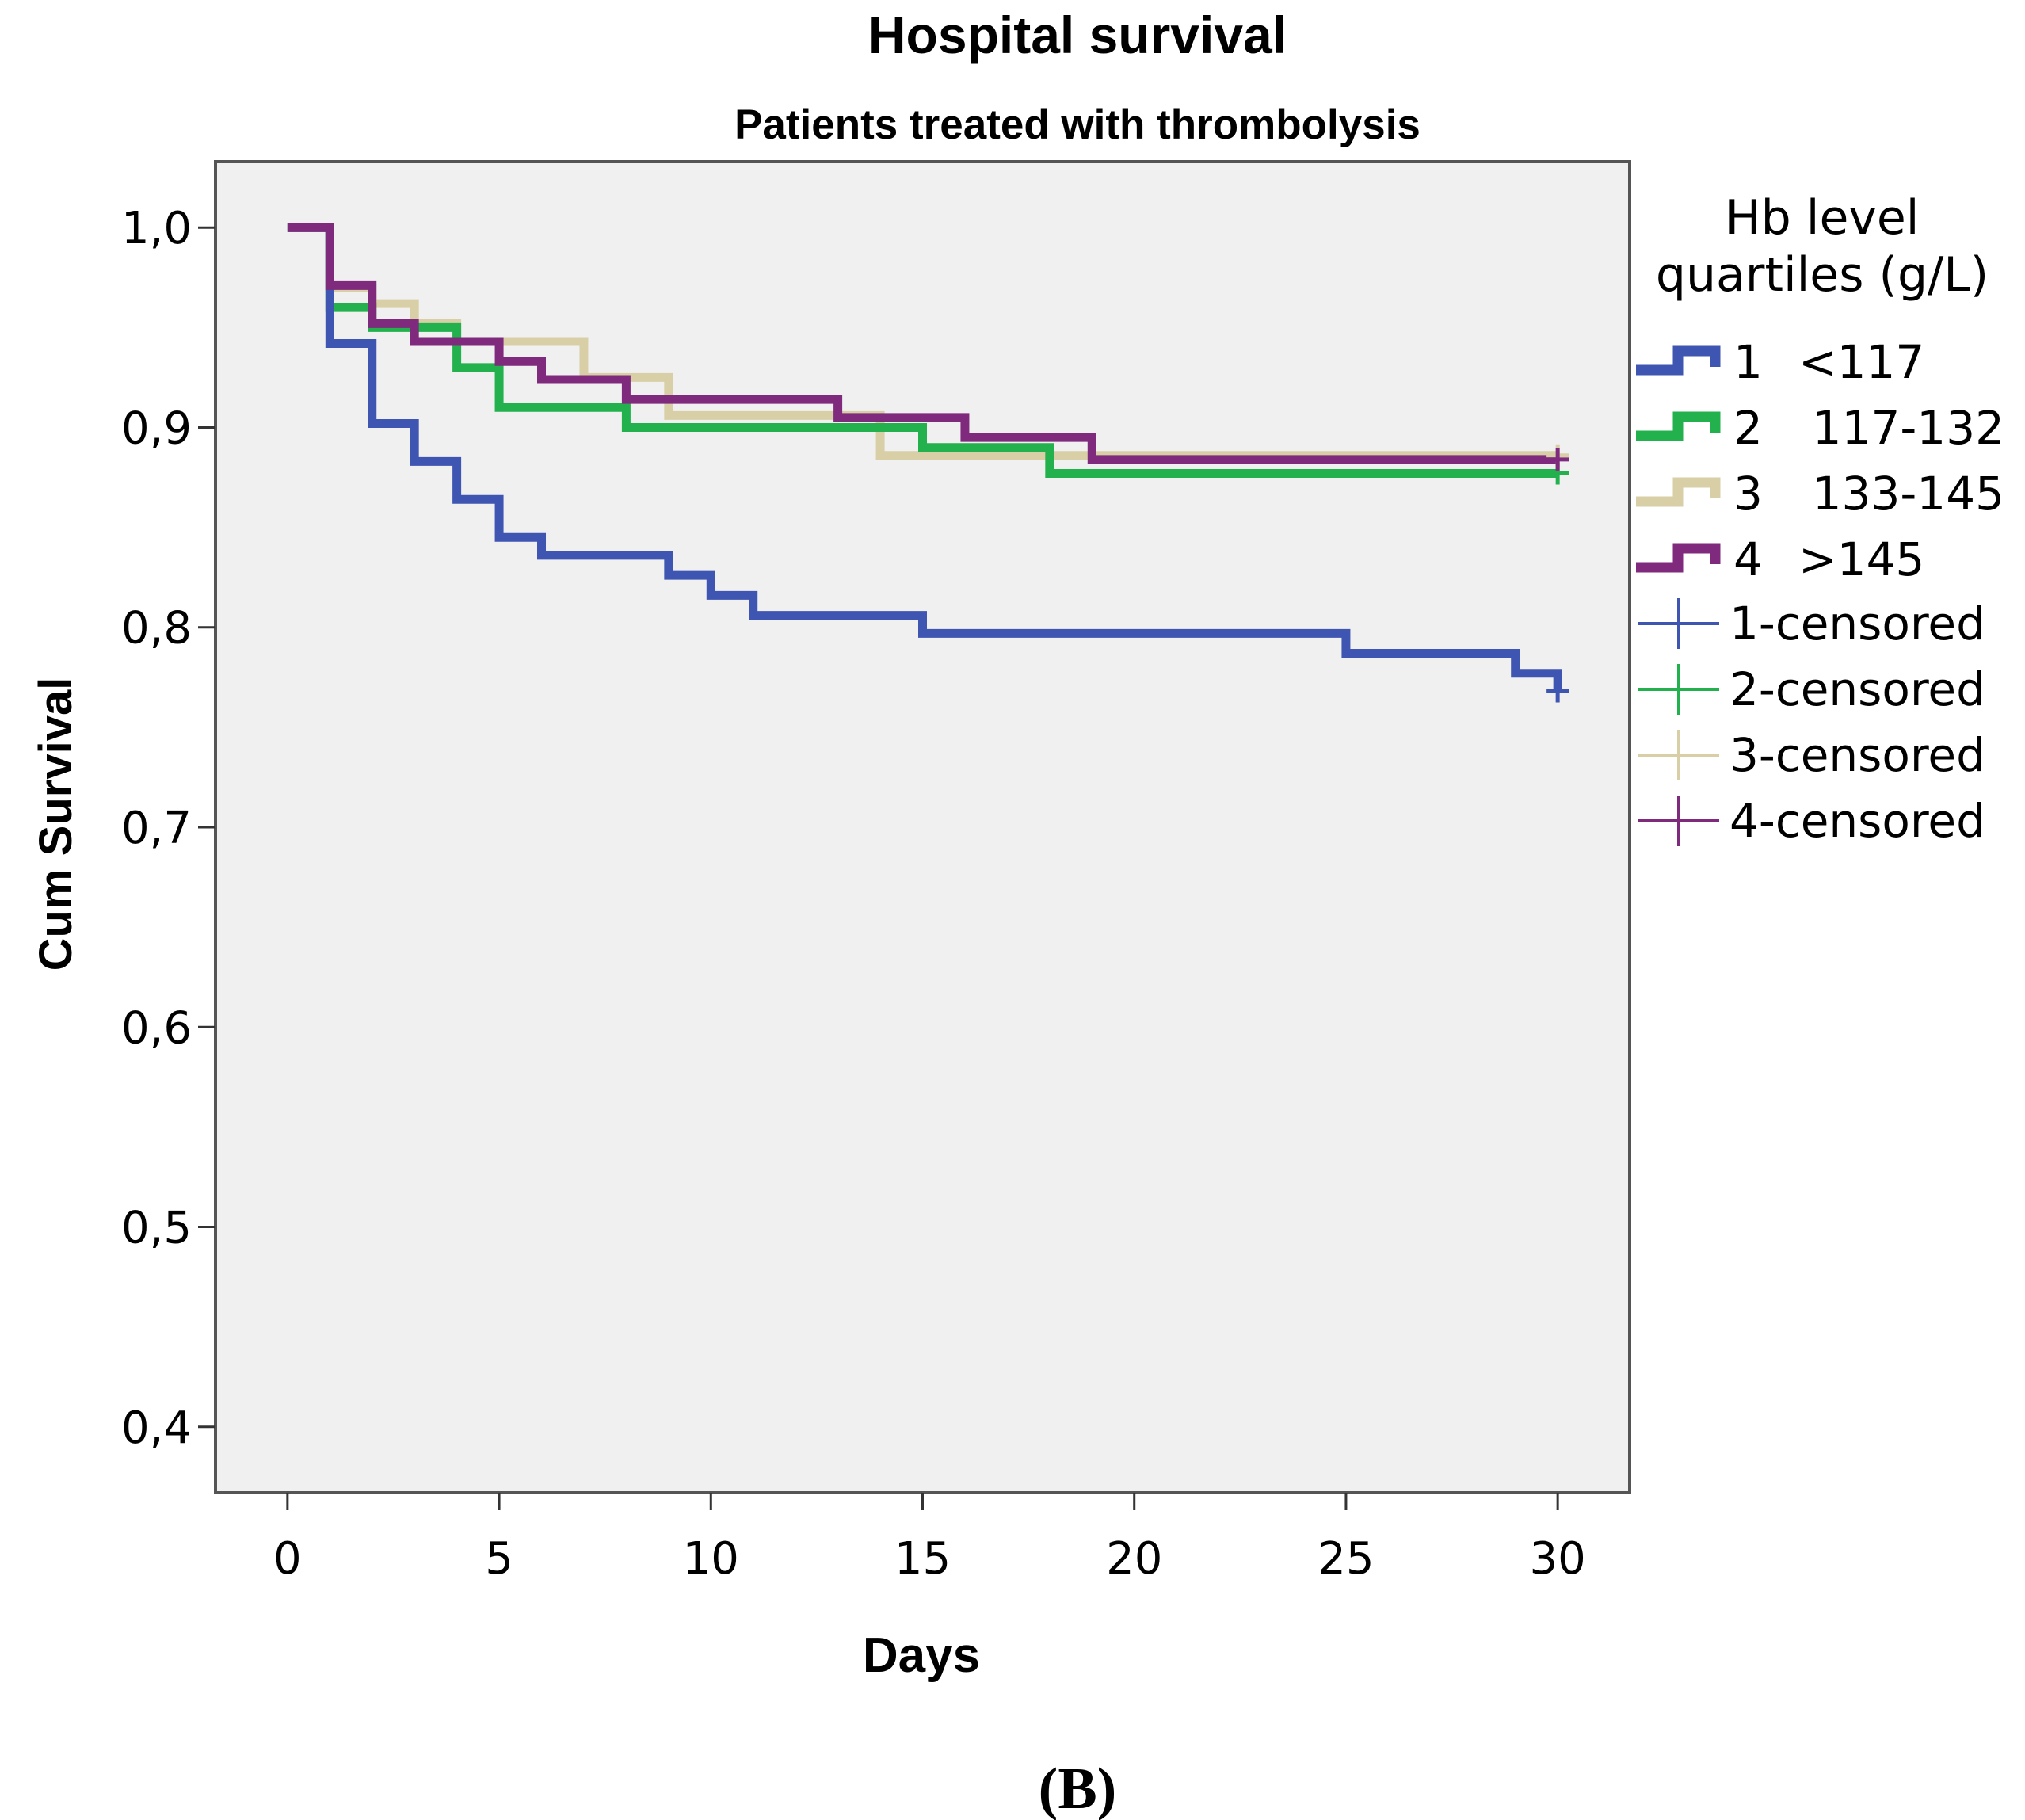 This screenshot has height=1820, width=2025. What do you see at coordinates (1748, 362) in the screenshot?
I see `legend-label-1: 1` at bounding box center [1748, 362].